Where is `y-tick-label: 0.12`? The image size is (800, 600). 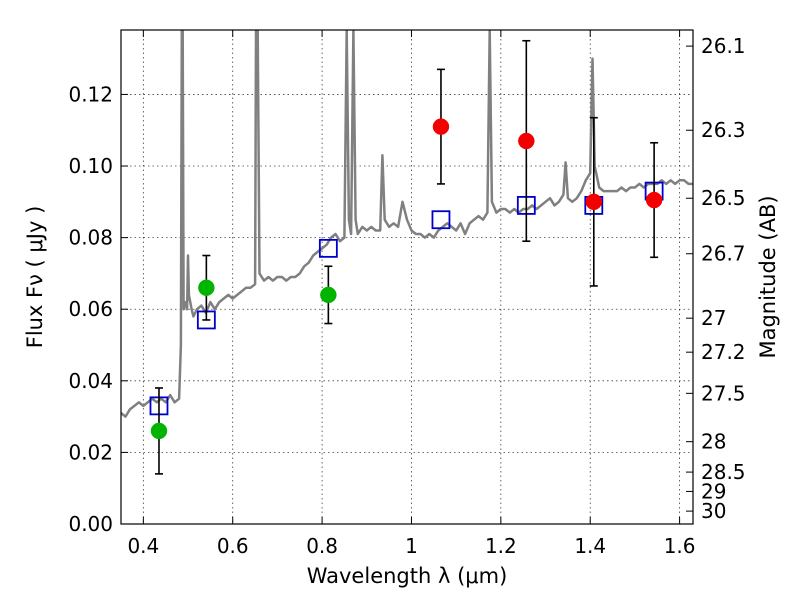
y-tick-label: 0.12 is located at coordinates (90, 94).